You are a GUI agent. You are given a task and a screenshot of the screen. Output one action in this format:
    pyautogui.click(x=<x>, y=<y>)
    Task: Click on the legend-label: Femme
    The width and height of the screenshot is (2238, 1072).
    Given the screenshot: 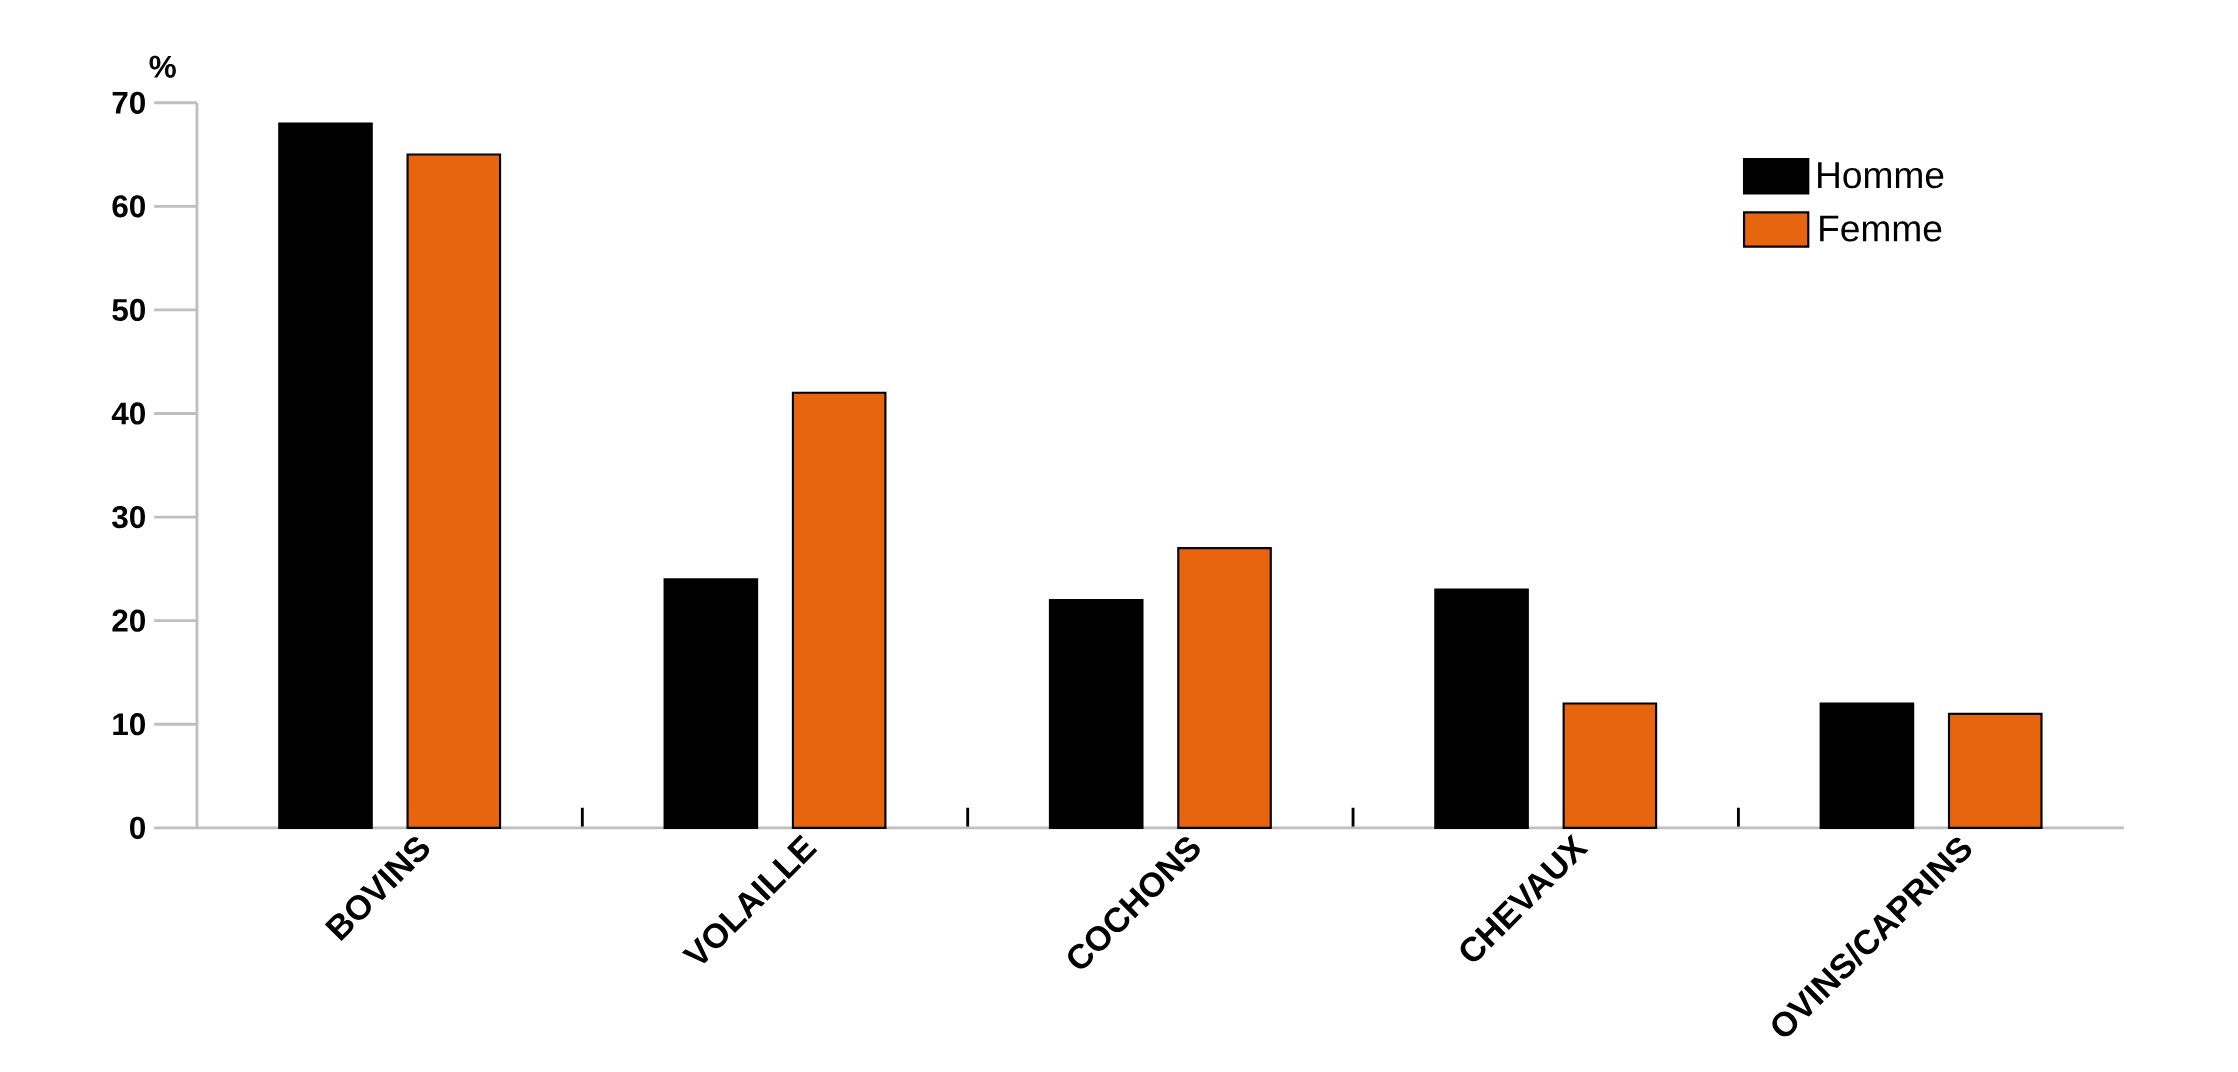 What is the action you would take?
    pyautogui.click(x=1881, y=228)
    